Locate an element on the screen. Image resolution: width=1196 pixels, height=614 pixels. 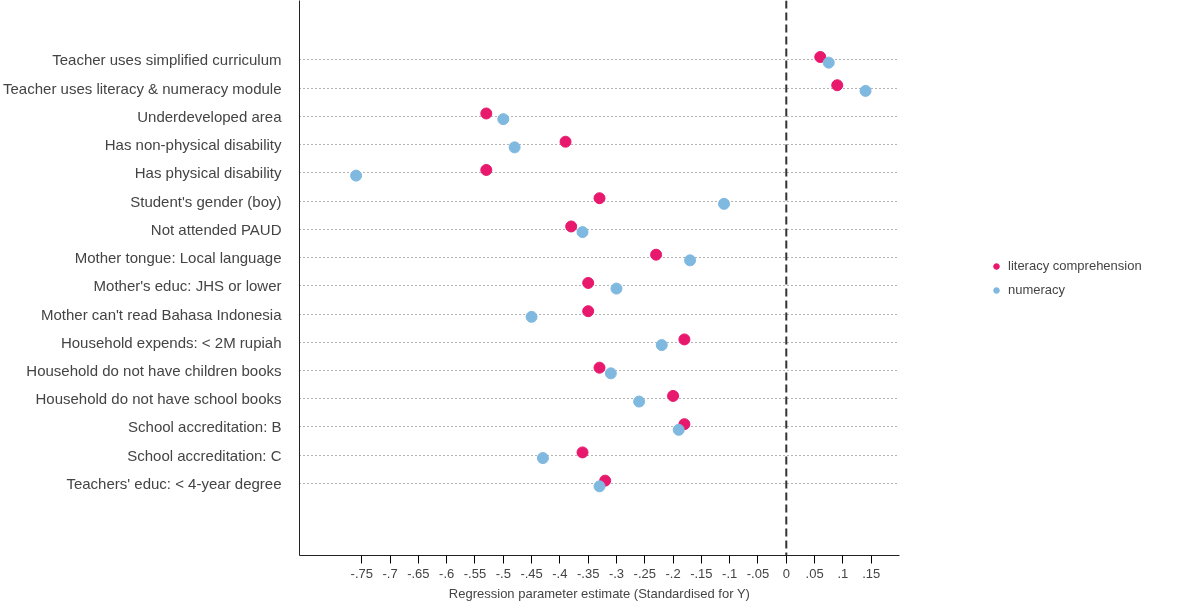
y-tick-label: Teacher uses simplified curriculum is located at coordinates (167, 60).